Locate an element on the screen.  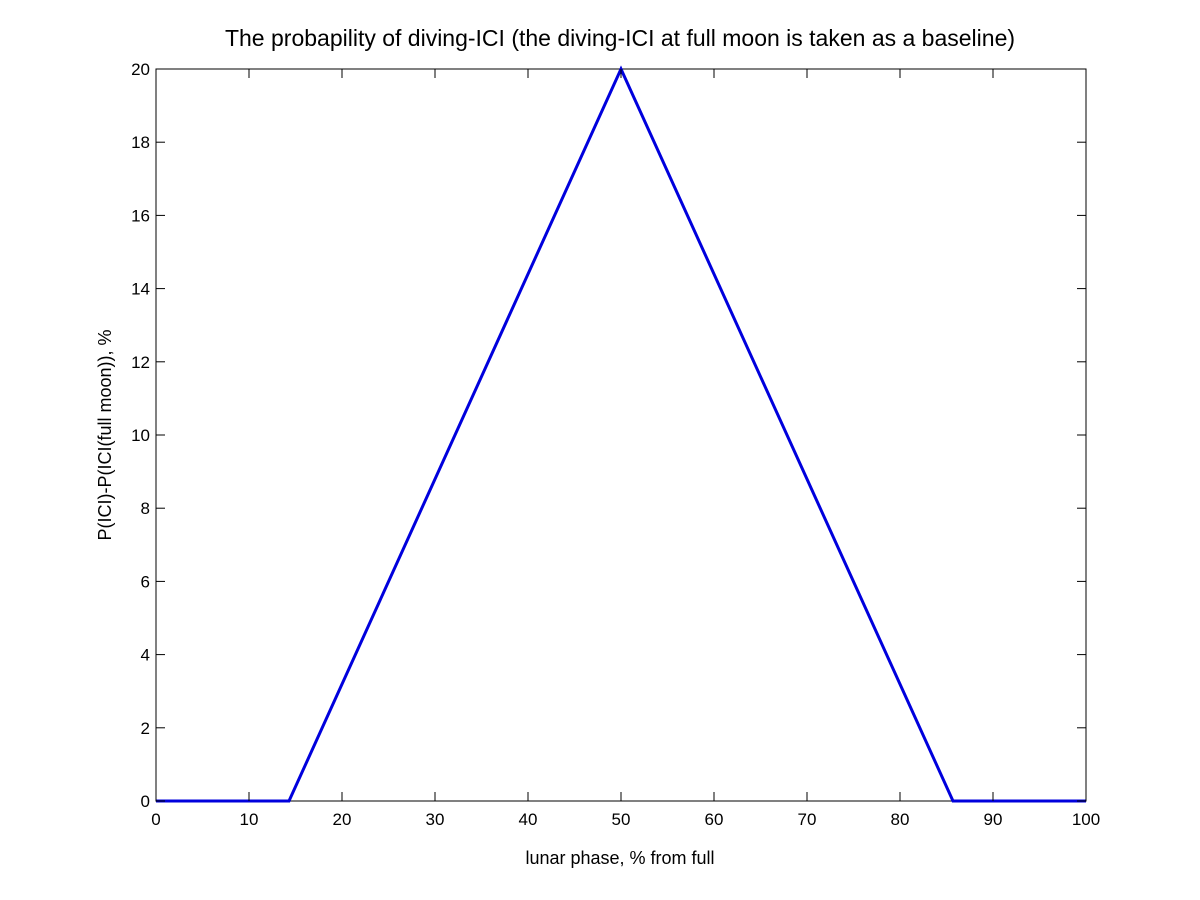
y-tick-label: 8 is located at coordinates (145, 508).